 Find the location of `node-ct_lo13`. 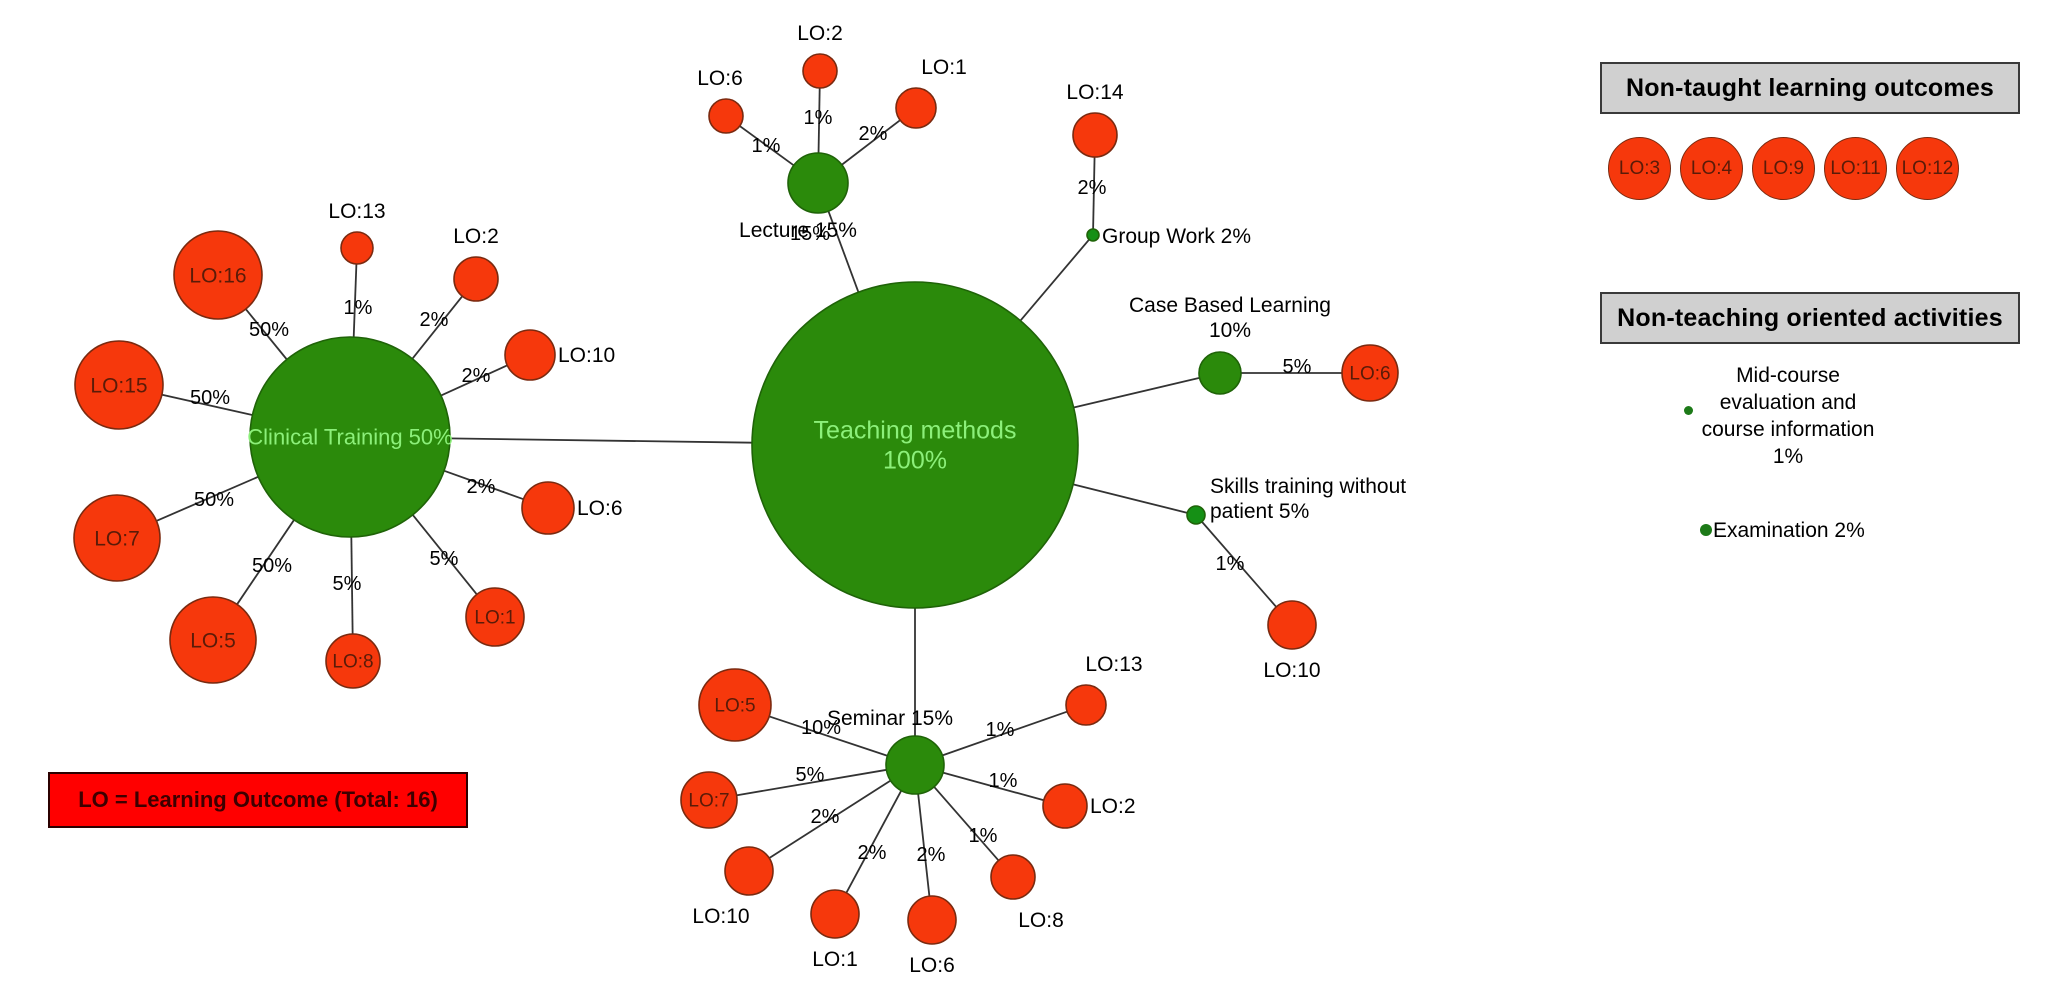

node-ct_lo13 is located at coordinates (357, 248).